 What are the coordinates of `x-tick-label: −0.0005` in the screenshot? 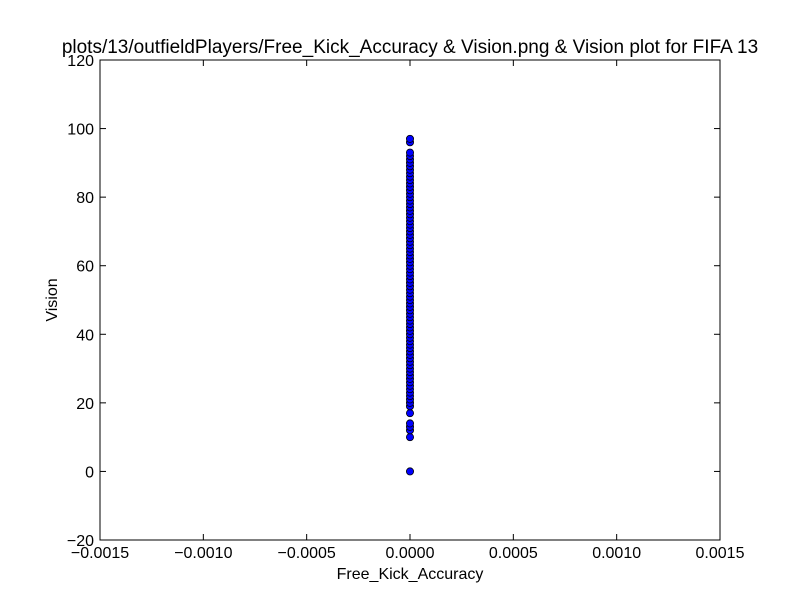 It's located at (307, 553).